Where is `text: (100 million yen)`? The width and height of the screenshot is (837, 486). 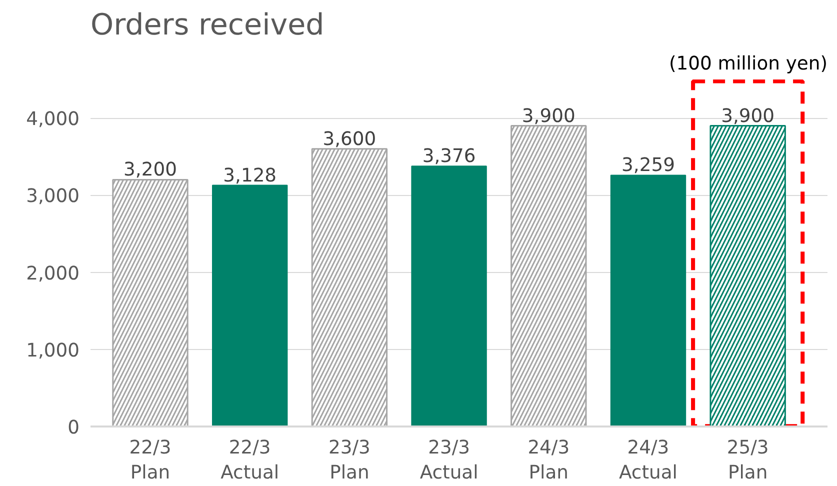
text: (100 million yen) is located at coordinates (748, 64).